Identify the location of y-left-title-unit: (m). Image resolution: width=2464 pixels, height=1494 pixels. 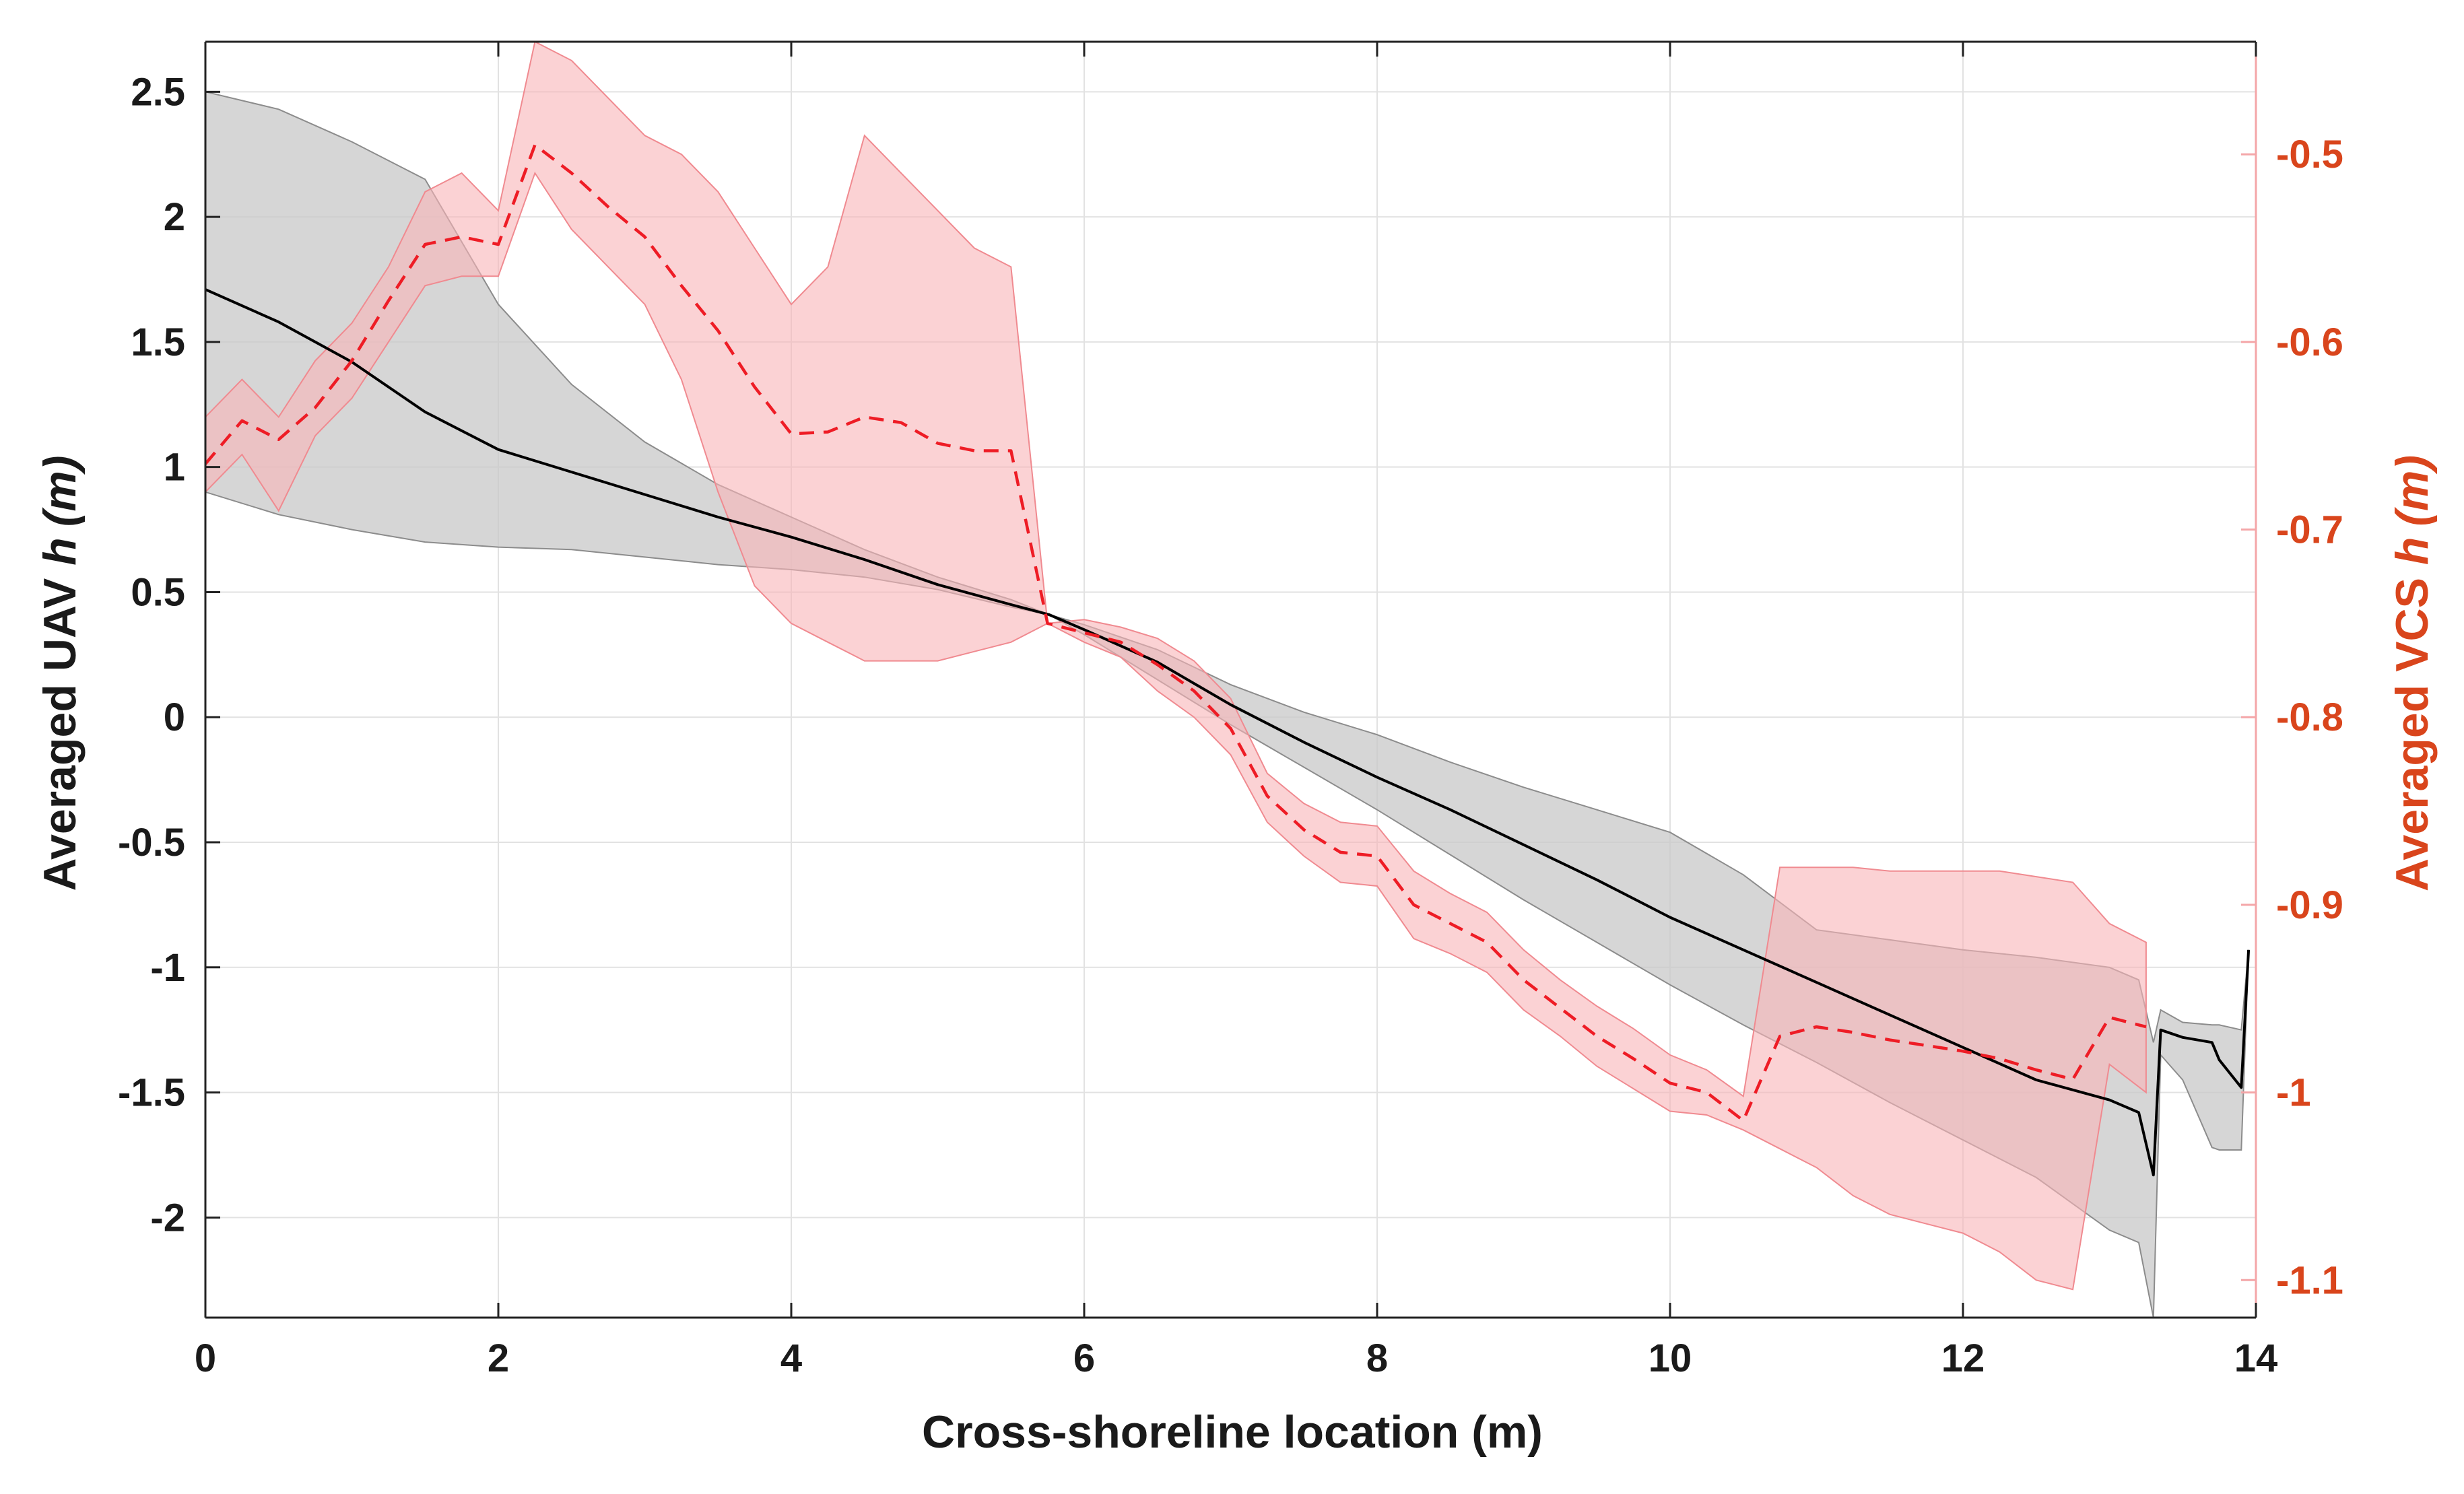
(60, 491).